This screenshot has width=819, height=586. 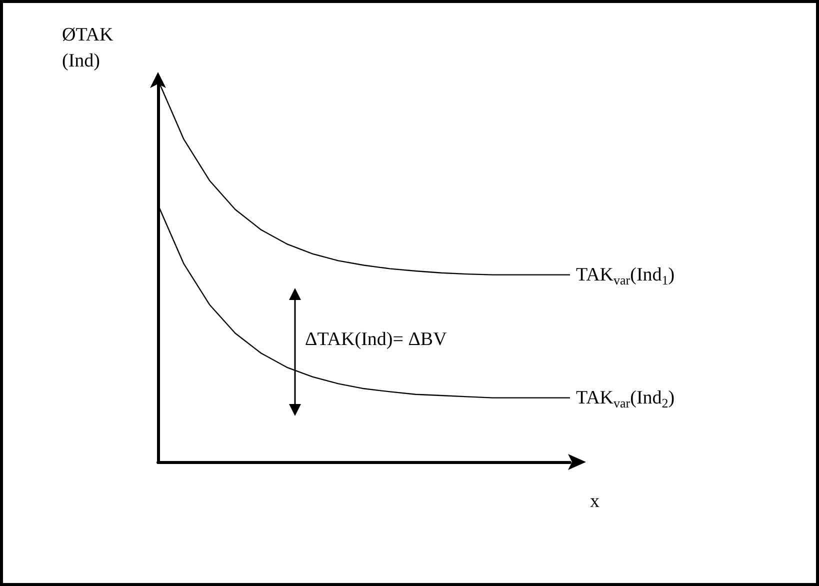 I want to click on x-axis-title: x, so click(x=595, y=501).